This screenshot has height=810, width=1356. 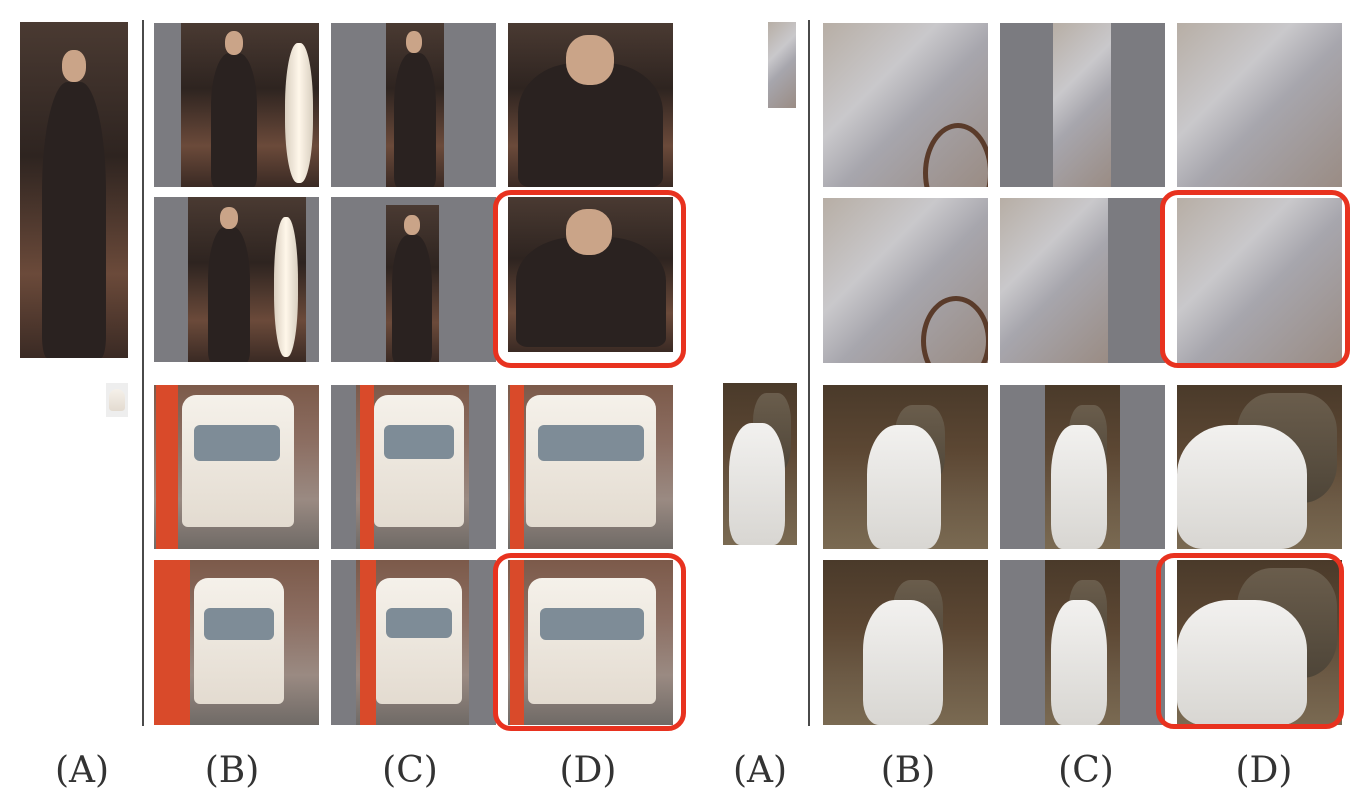 I want to click on tile-person-d1, so click(x=590, y=105).